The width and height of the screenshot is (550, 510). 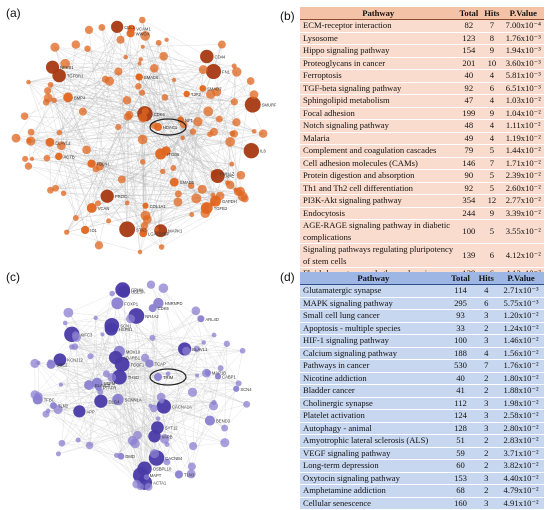 What do you see at coordinates (461, 503) in the screenshot?
I see `total-cell: 160` at bounding box center [461, 503].